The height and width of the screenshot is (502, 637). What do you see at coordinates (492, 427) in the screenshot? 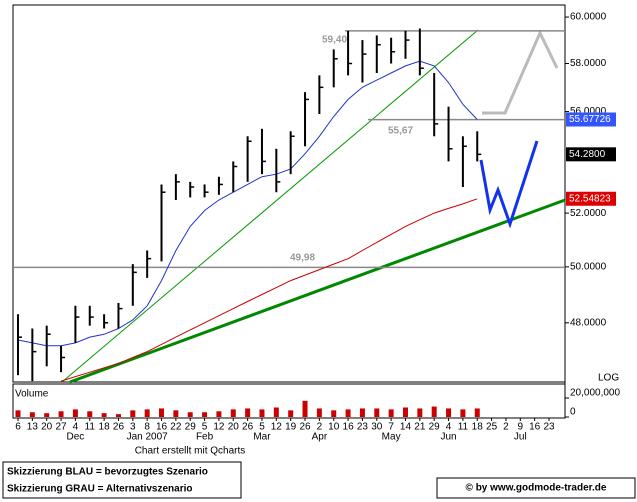
I see `x-tick-label: 25` at bounding box center [492, 427].